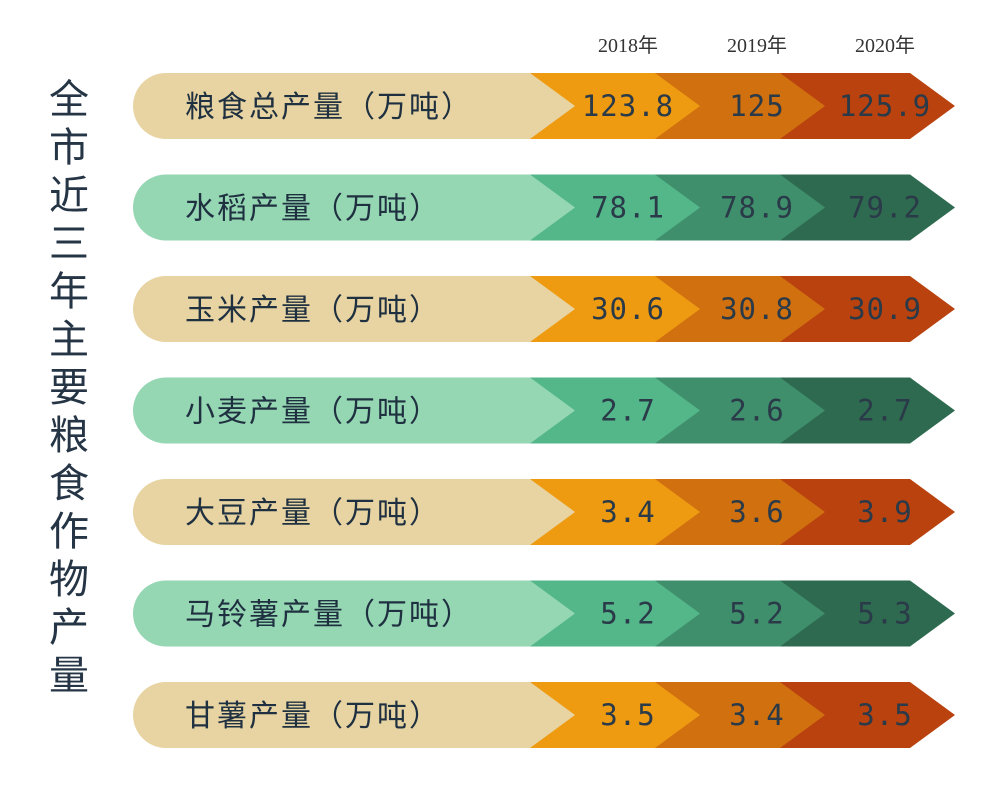  I want to click on row-label: 粮食总产量（万吨）, so click(329, 107).